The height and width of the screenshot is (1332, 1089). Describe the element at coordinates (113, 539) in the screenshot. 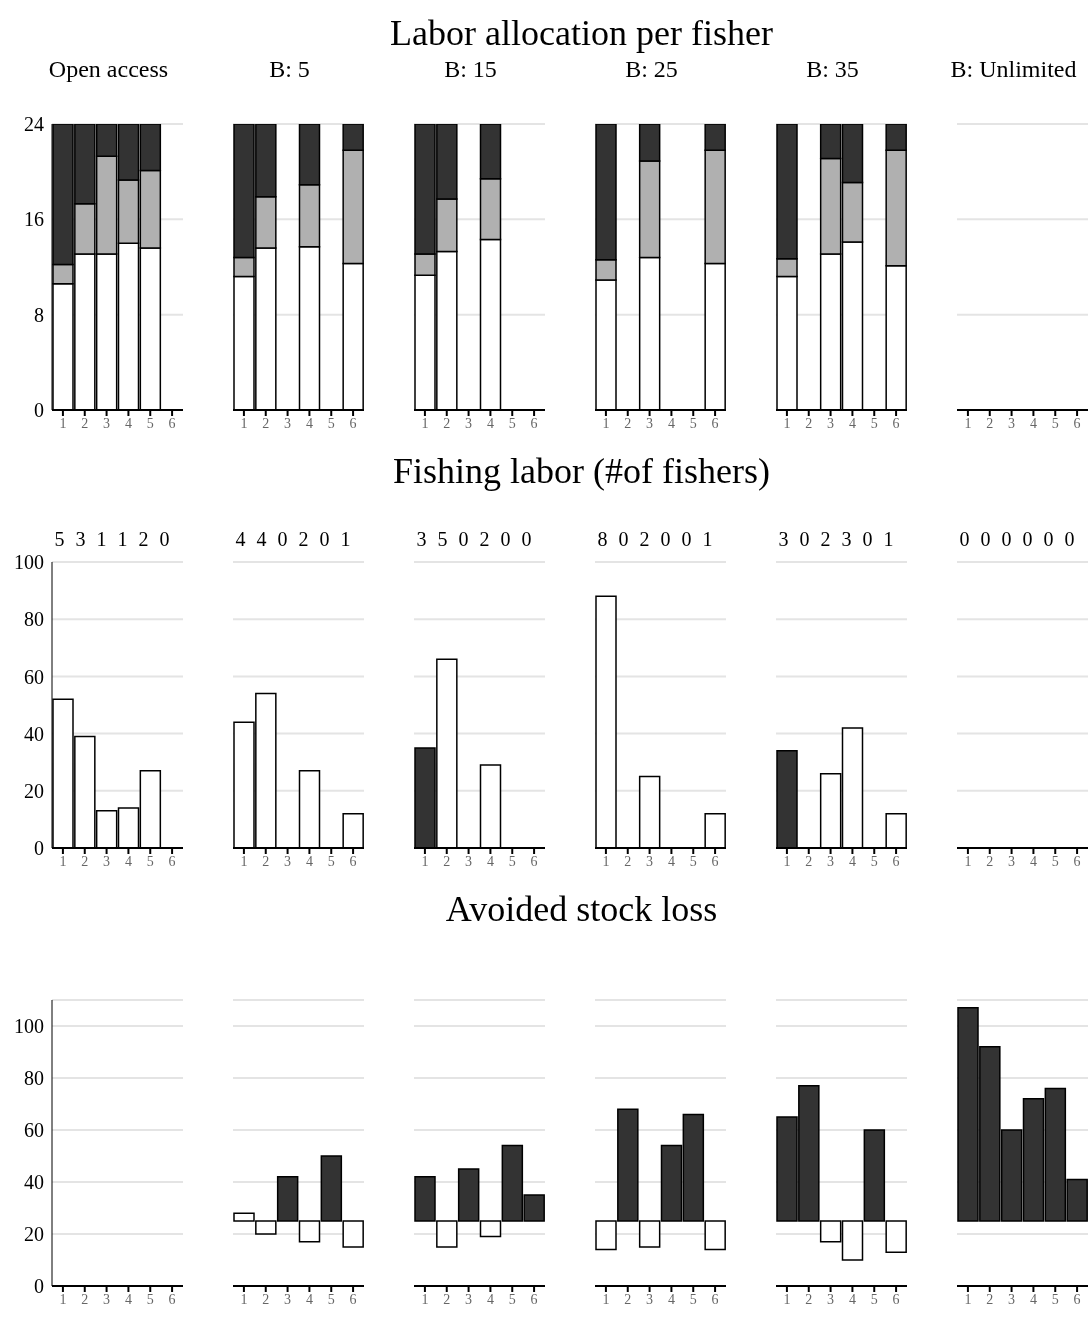

I see `text: 5 3 1 1 2 0` at that location.